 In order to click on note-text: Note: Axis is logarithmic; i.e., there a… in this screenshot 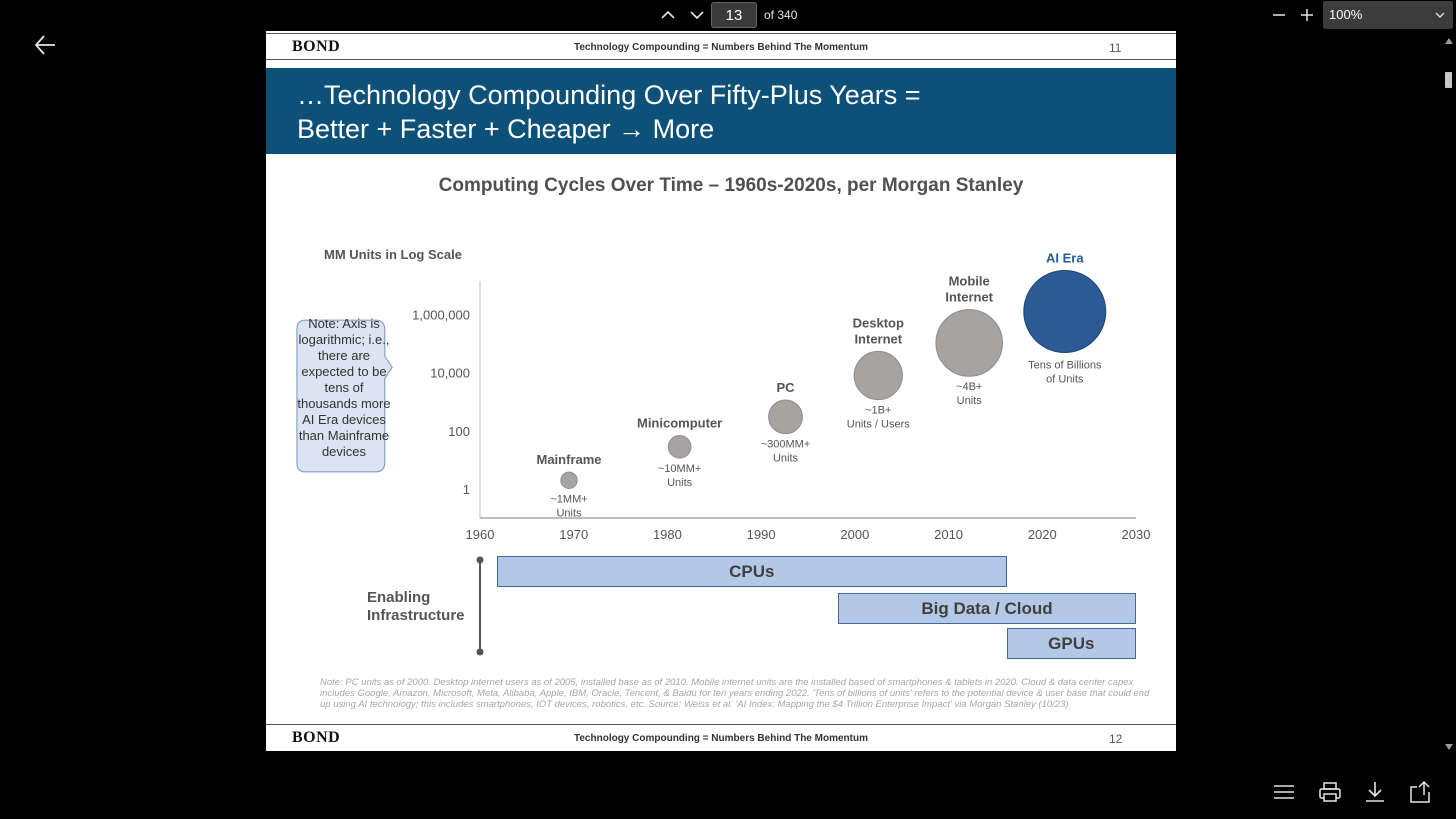, I will do `click(344, 387)`.